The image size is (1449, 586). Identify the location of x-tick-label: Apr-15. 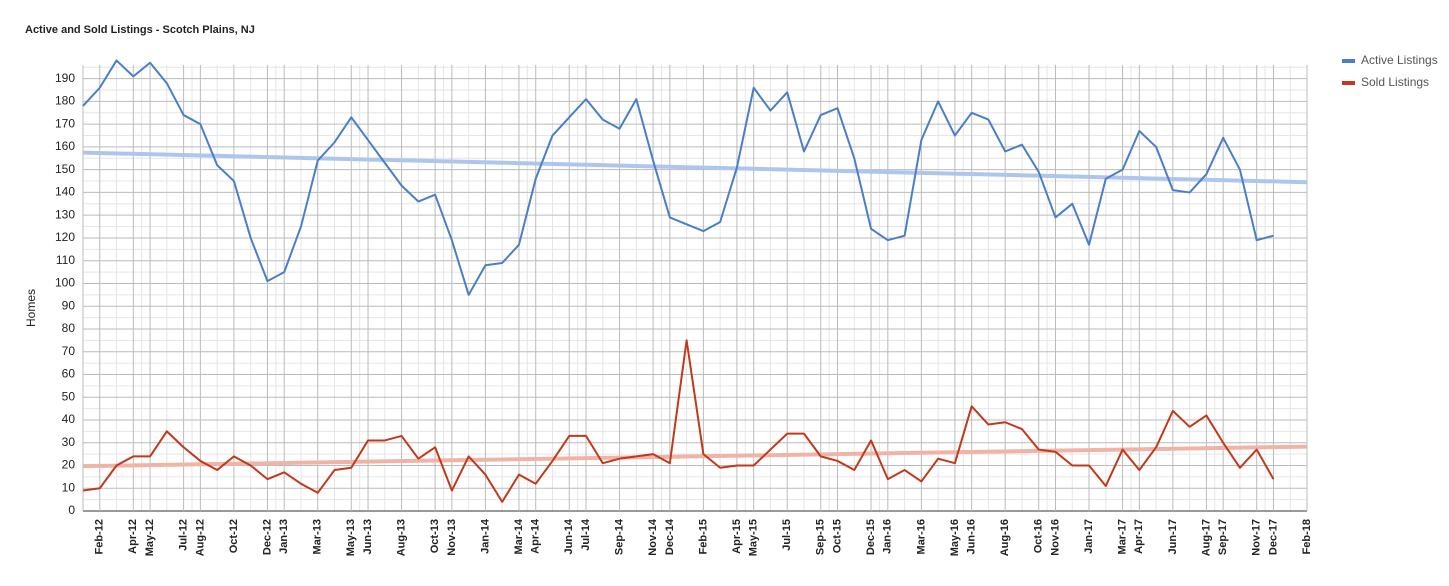
(737, 536).